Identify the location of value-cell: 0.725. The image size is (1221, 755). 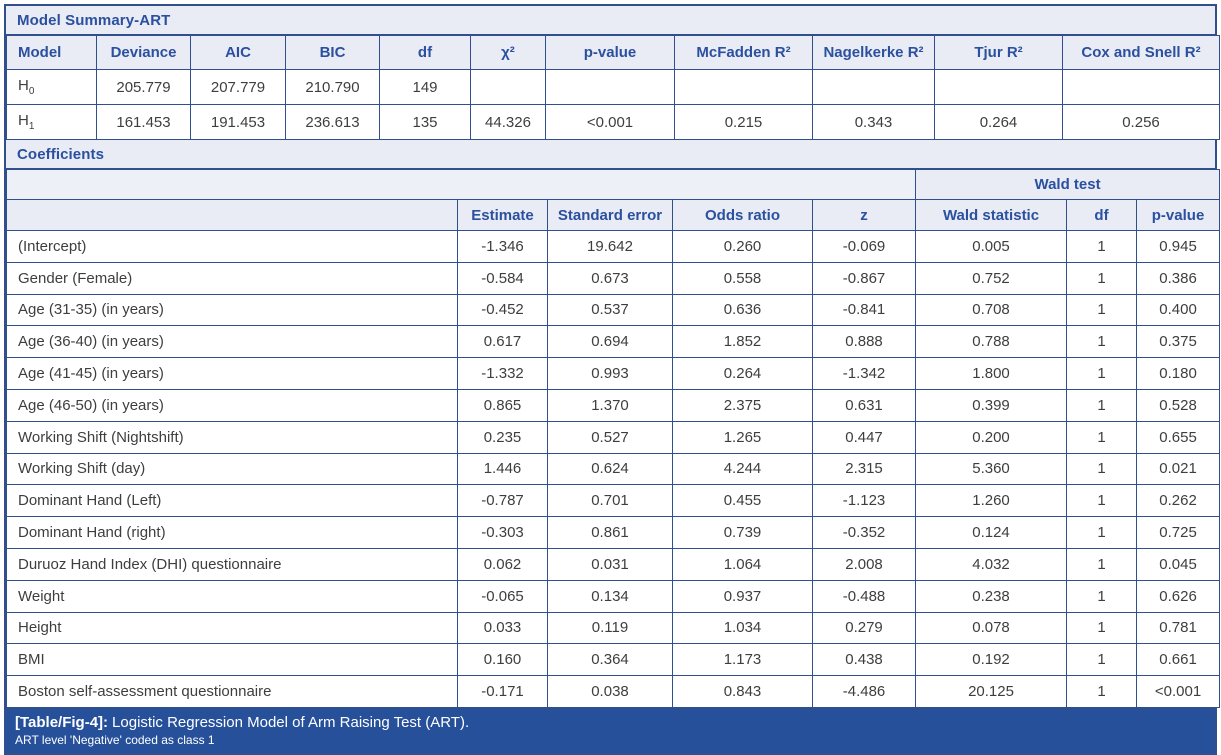
(1178, 532).